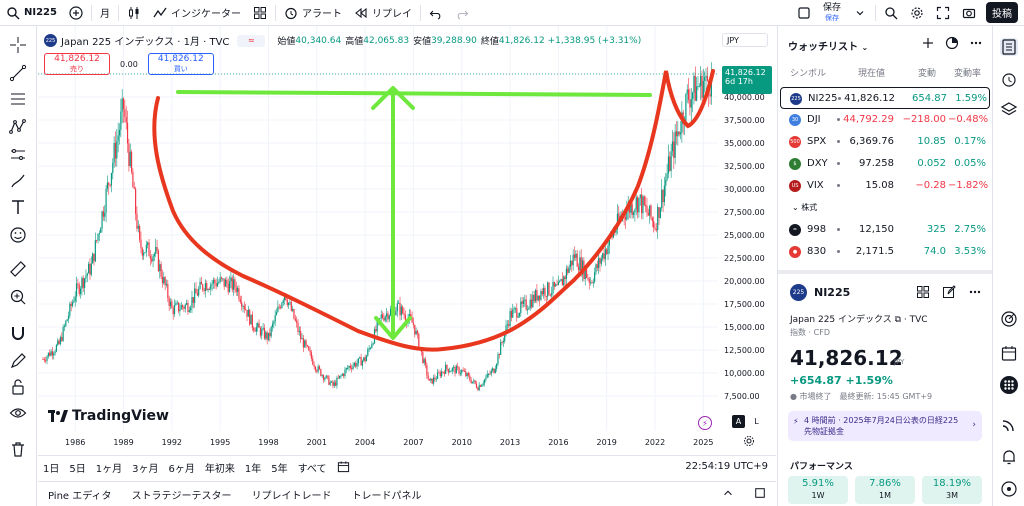 The height and width of the screenshot is (506, 1024). What do you see at coordinates (343, 468) in the screenshot?
I see `date-range-icon` at bounding box center [343, 468].